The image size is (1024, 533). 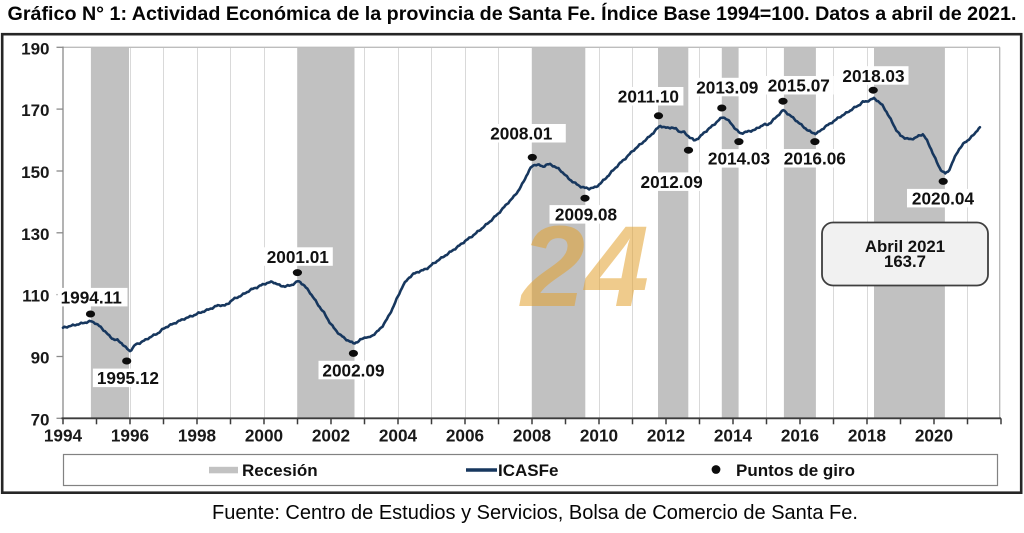 What do you see at coordinates (264, 435) in the screenshot?
I see `svg-text: 2000` at bounding box center [264, 435].